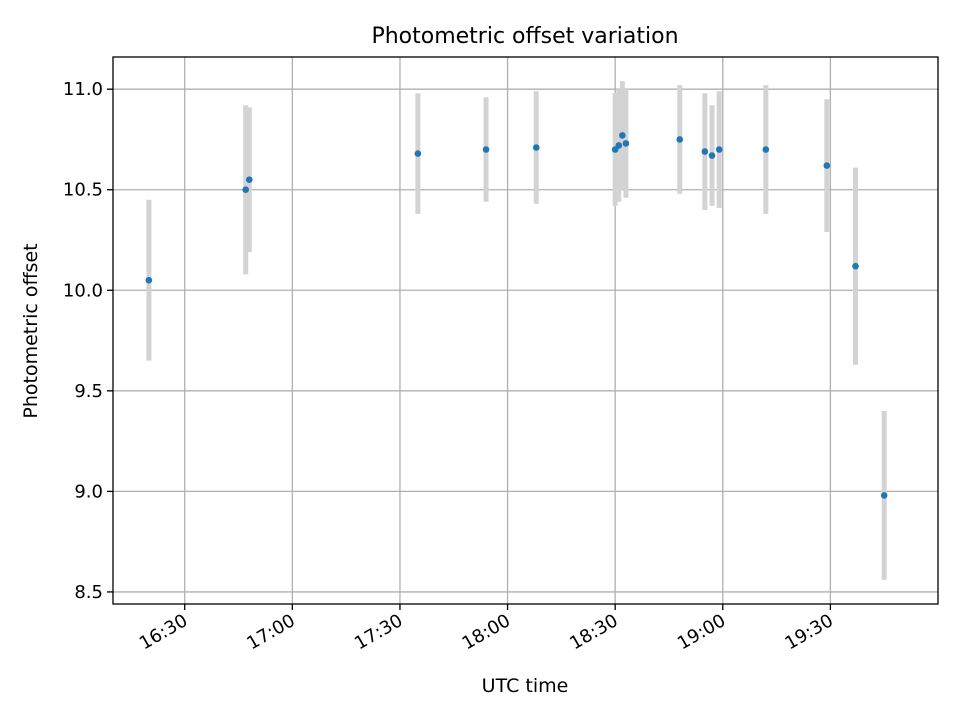 The width and height of the screenshot is (960, 720). I want to click on x-axis-label: UTC time, so click(525, 686).